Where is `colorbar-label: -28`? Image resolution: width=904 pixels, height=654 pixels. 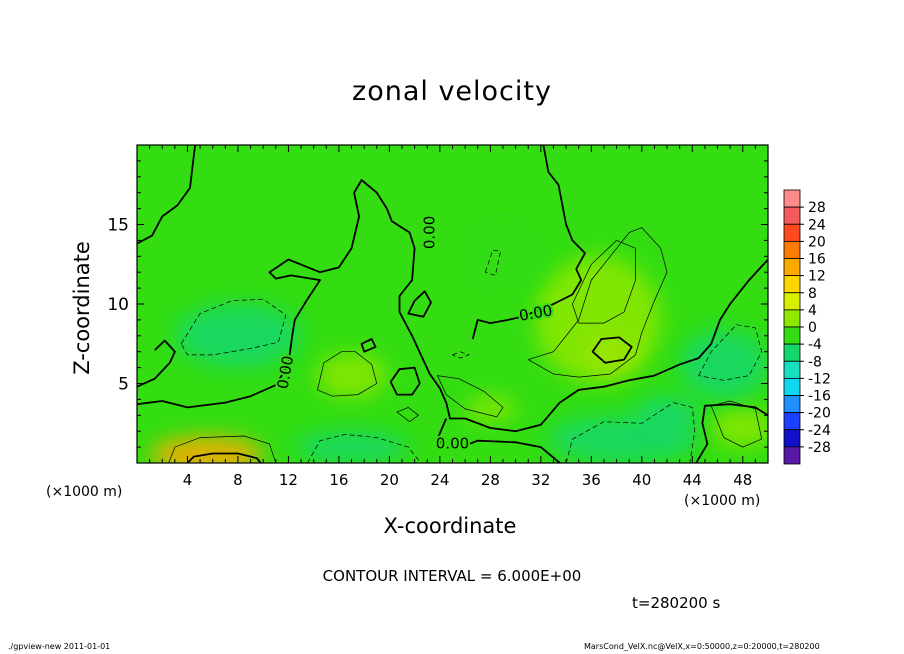 colorbar-label: -28 is located at coordinates (819, 448).